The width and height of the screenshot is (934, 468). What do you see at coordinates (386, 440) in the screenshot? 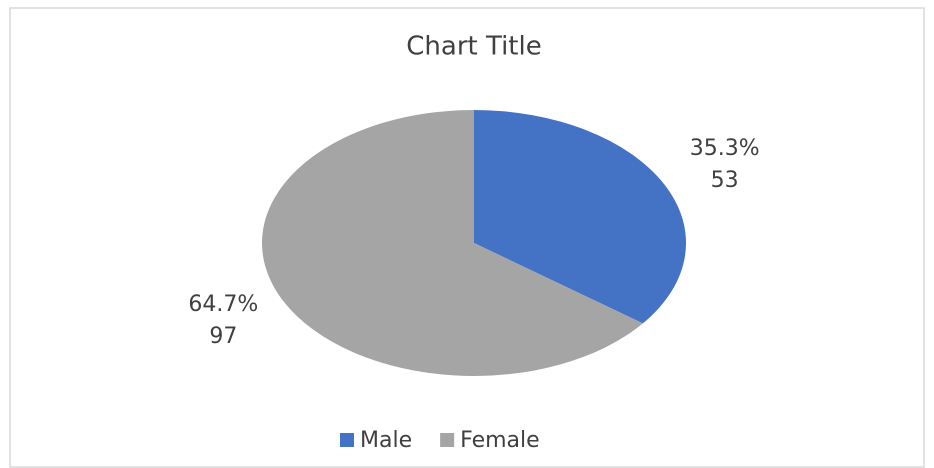
I see `legend-label: Male` at bounding box center [386, 440].